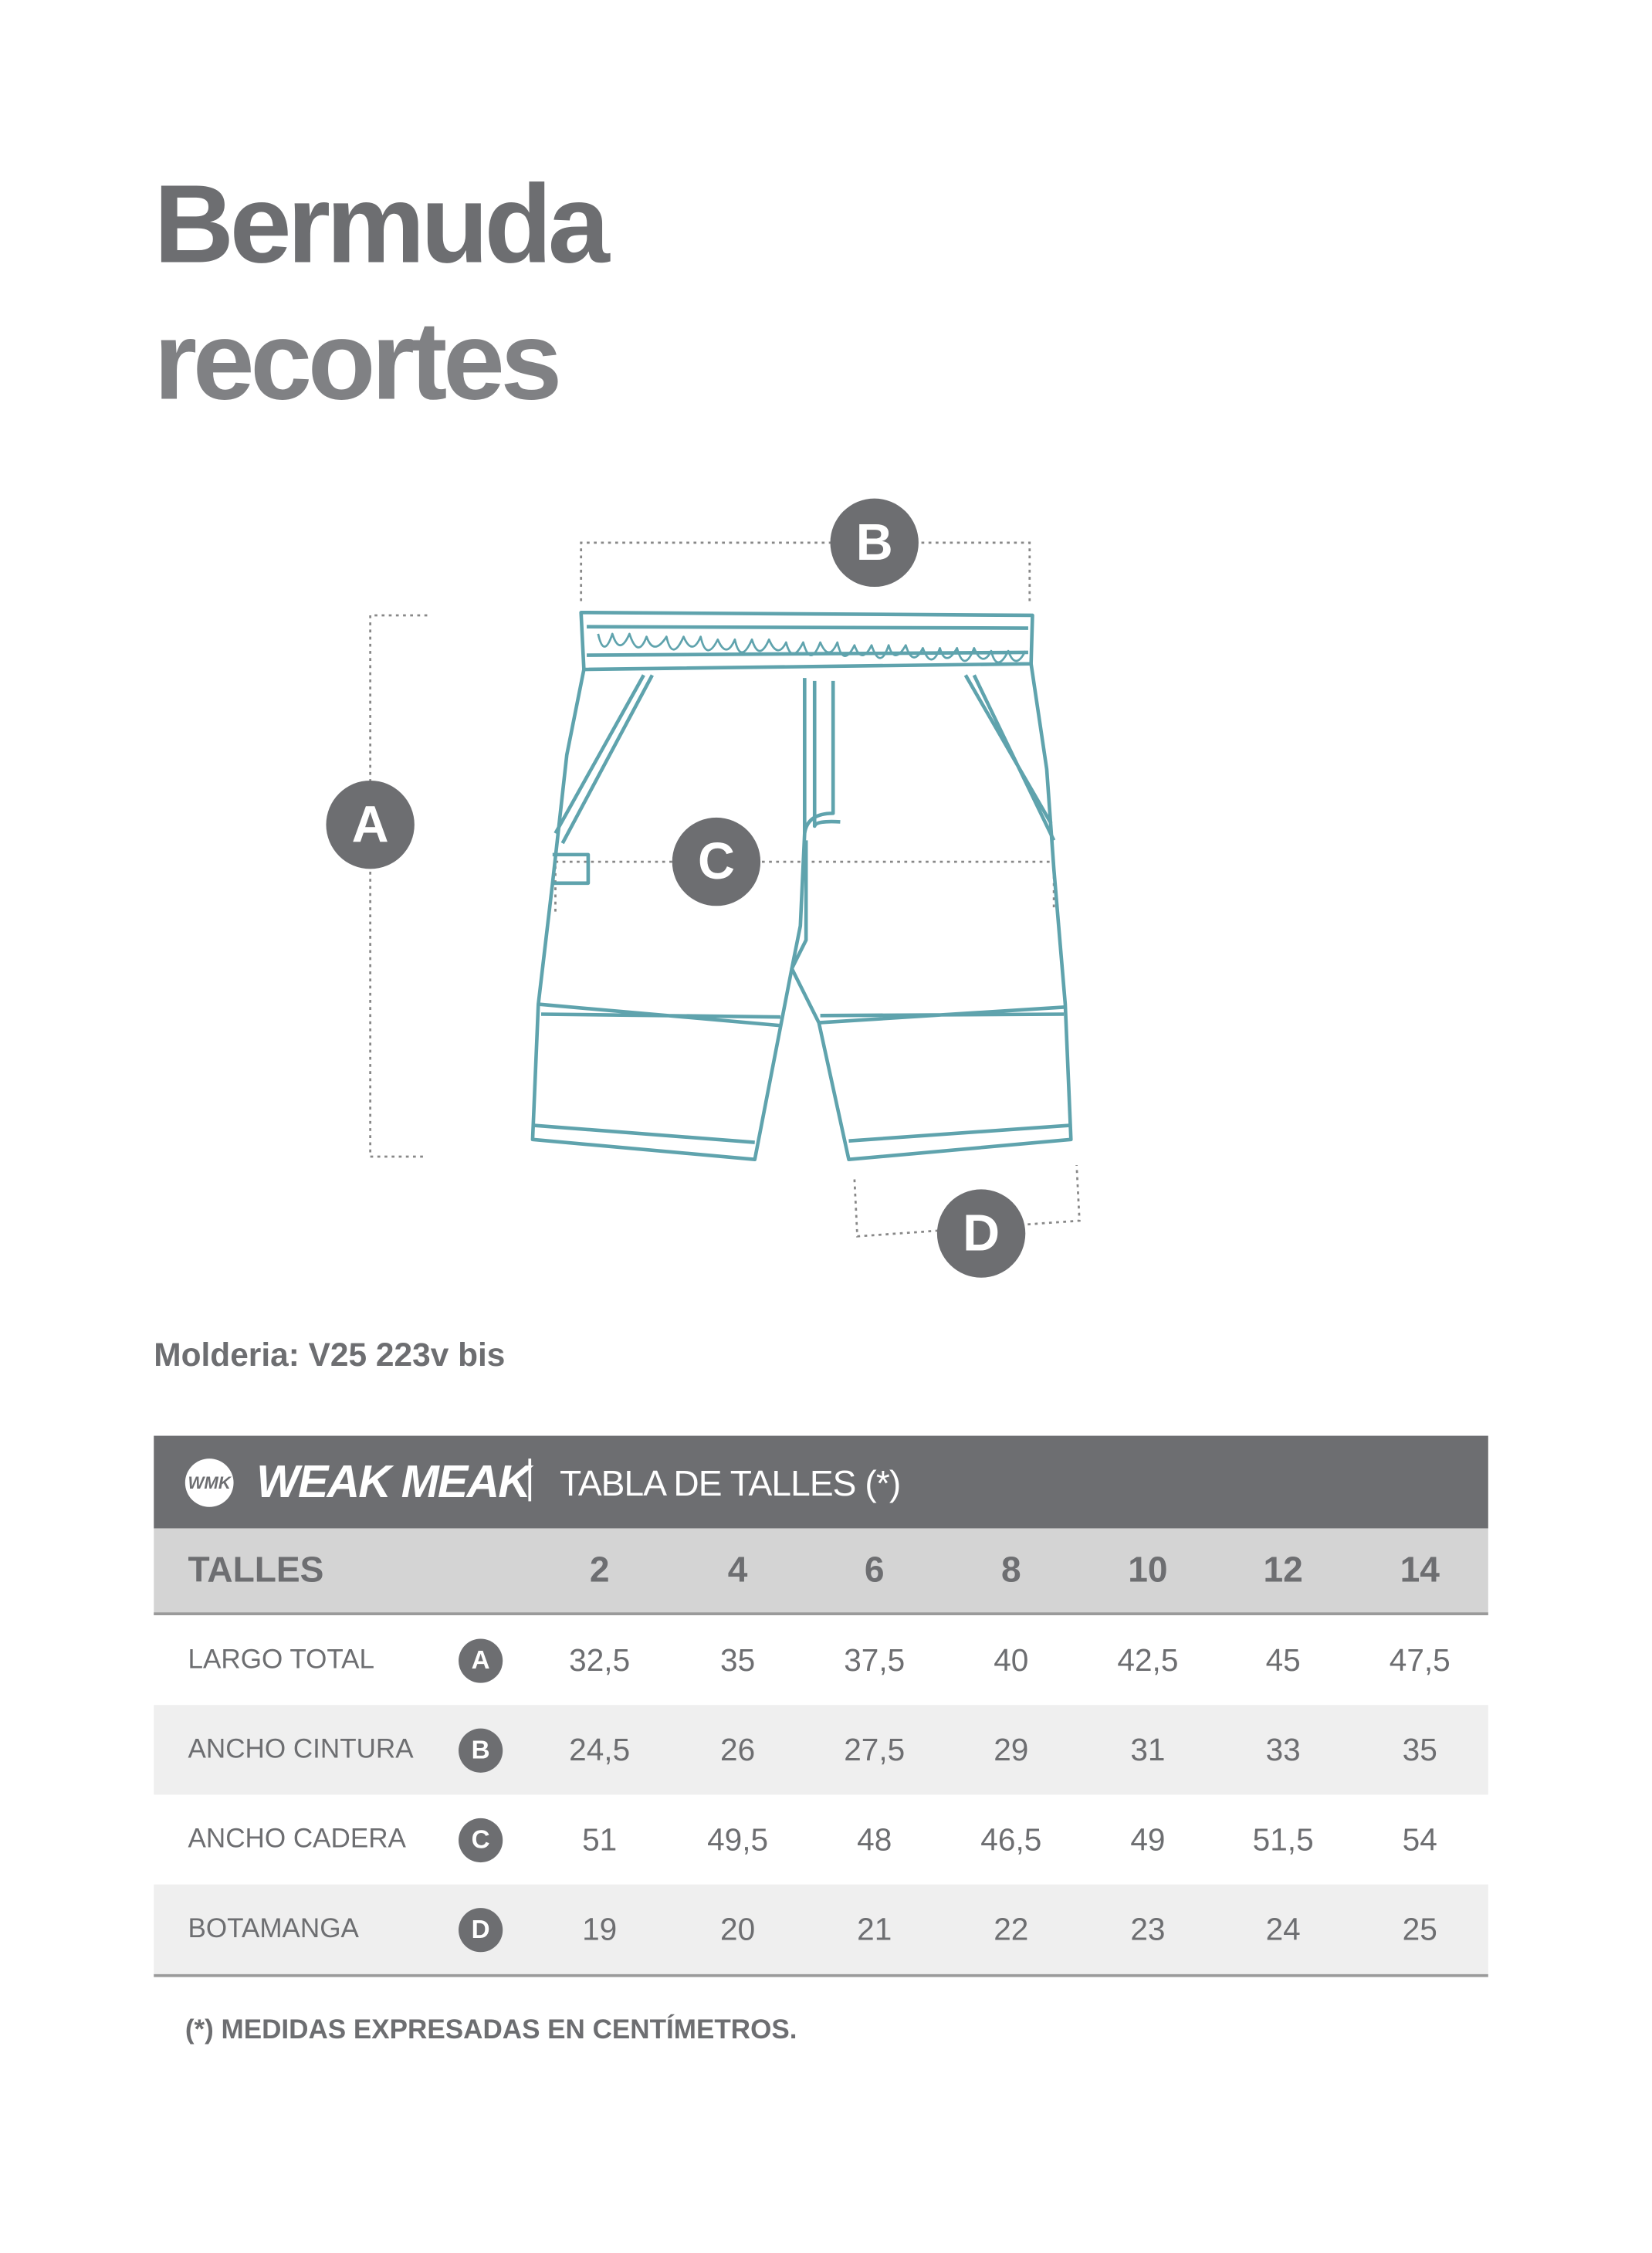 The width and height of the screenshot is (1652, 2253). What do you see at coordinates (1283, 1659) in the screenshot?
I see `table-cell: 45` at bounding box center [1283, 1659].